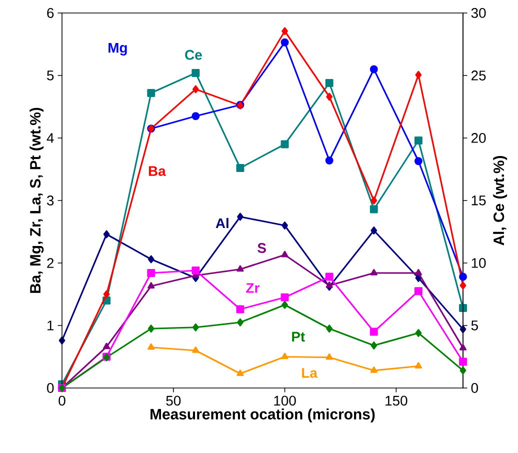 The width and height of the screenshot is (518, 453). What do you see at coordinates (479, 263) in the screenshot?
I see `y2-tick-label: 10` at bounding box center [479, 263].